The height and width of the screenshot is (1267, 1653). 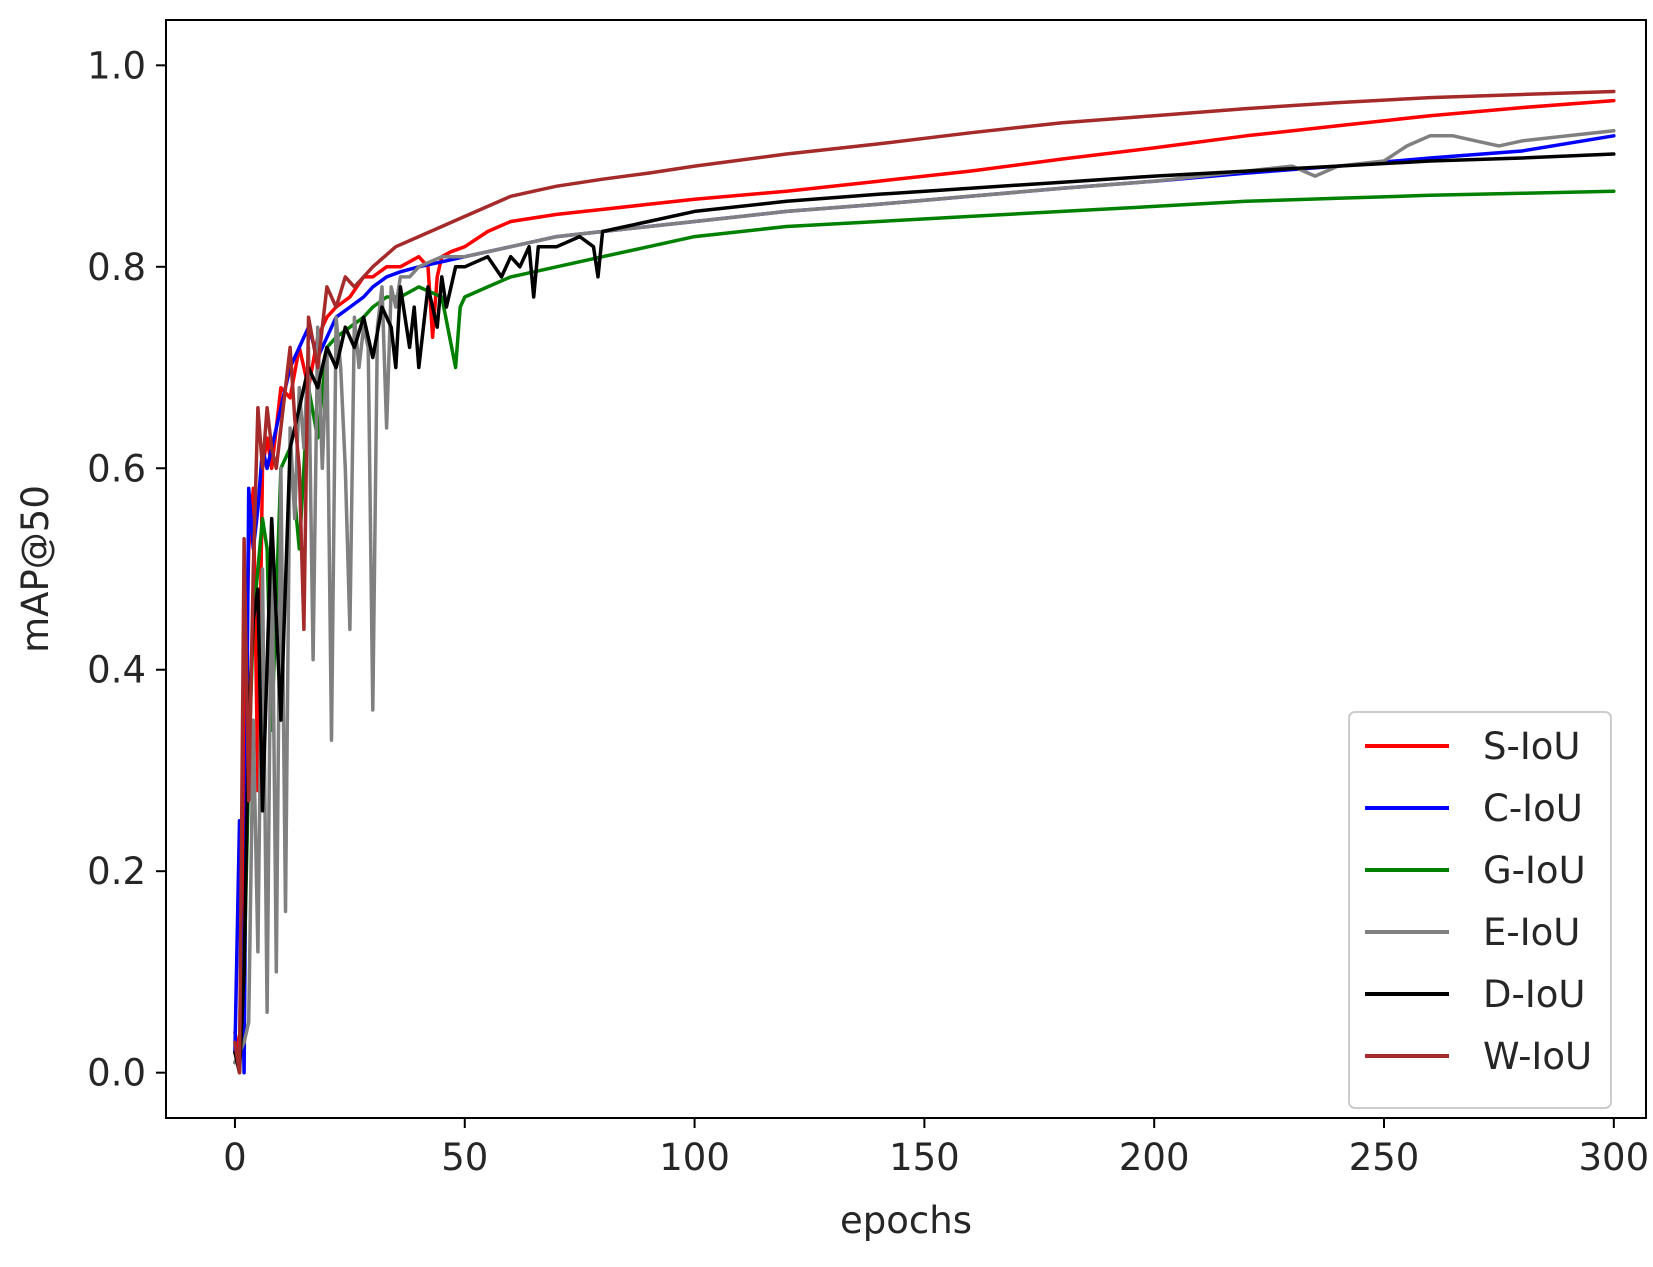 I want to click on legend-label-w-iou: W-IoU, so click(x=1537, y=1056).